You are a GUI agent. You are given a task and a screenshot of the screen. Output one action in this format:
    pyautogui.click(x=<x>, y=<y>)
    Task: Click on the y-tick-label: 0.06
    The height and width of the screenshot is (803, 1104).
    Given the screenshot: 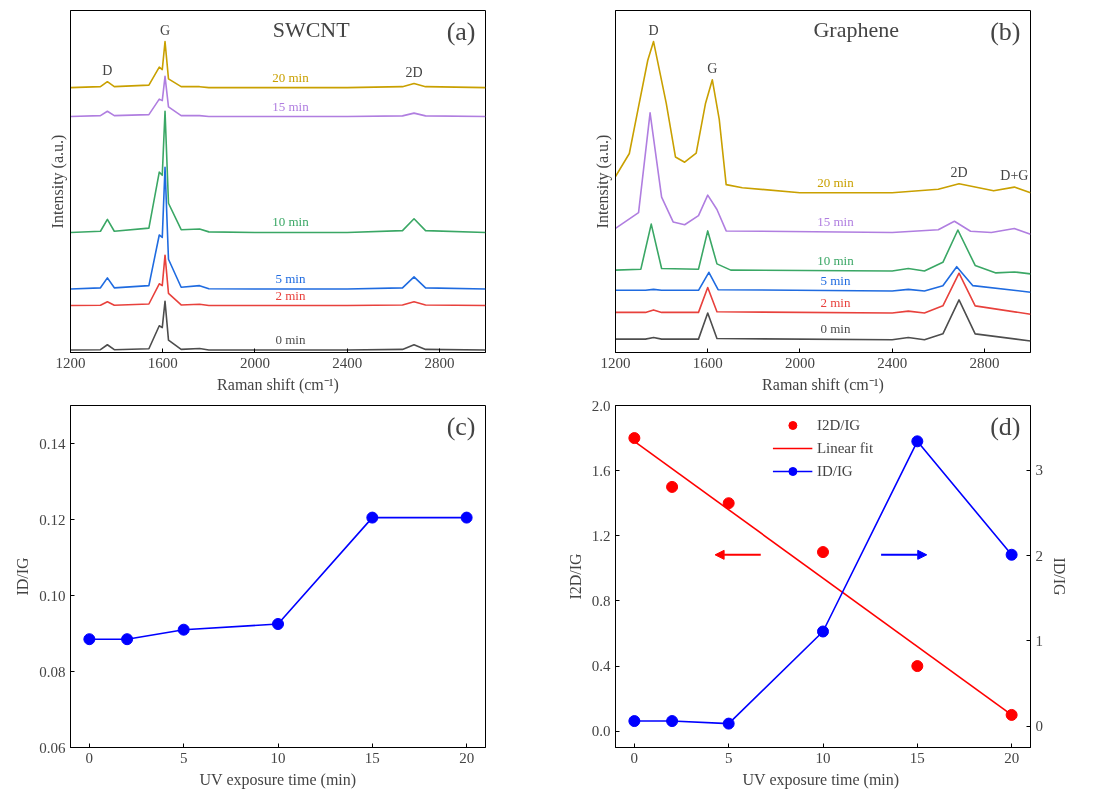 What is the action you would take?
    pyautogui.click(x=52, y=747)
    